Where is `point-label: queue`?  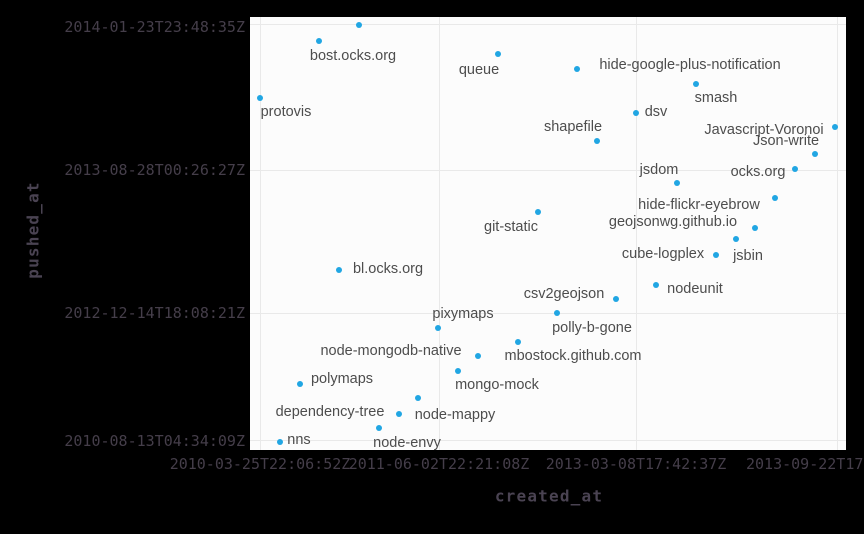 point-label: queue is located at coordinates (479, 70).